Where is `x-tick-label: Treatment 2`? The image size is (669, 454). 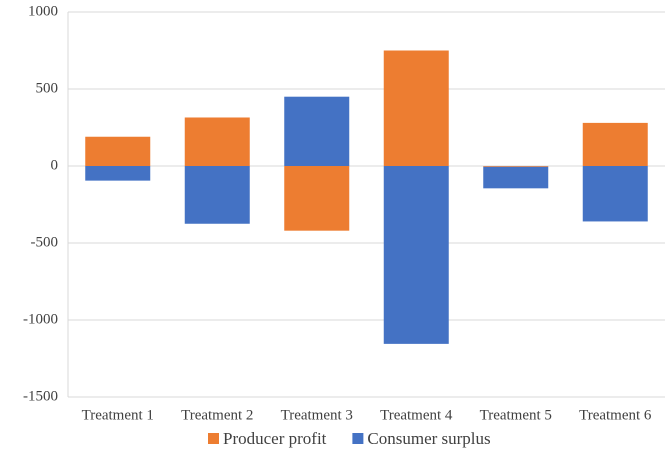
x-tick-label: Treatment 2 is located at coordinates (217, 415).